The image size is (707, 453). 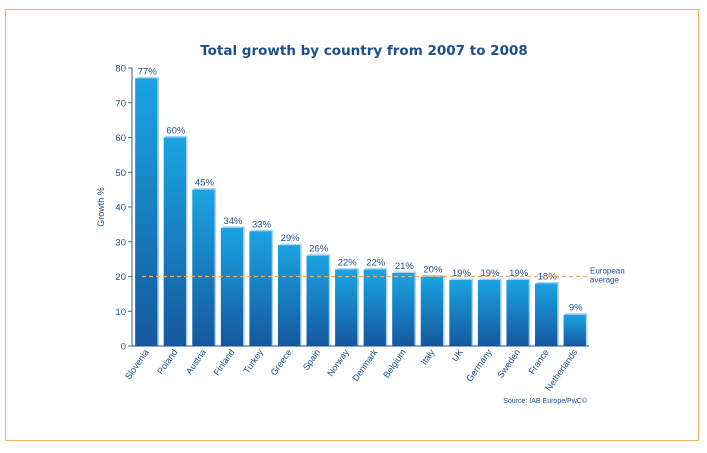 I want to click on y-tick-label: 70, so click(x=120, y=103).